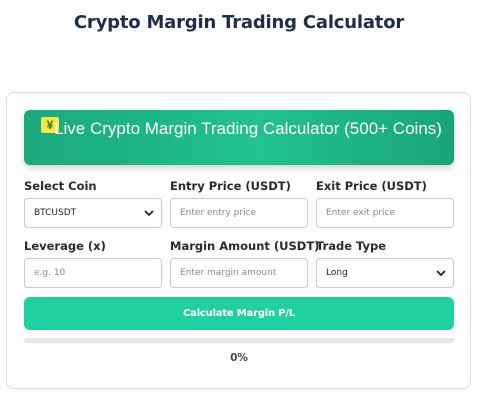 The image size is (485, 404). I want to click on entry-price-label: Entry Price (USDT), so click(230, 186).